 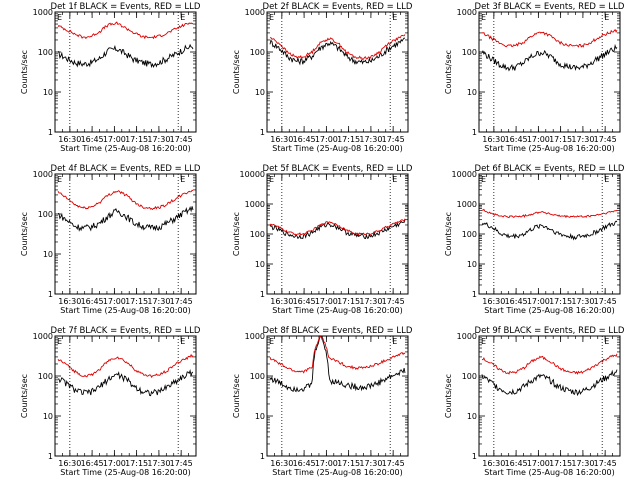 I want to click on plot-title: Det 5f BLACK = Events, RED = LLD, so click(x=338, y=169).